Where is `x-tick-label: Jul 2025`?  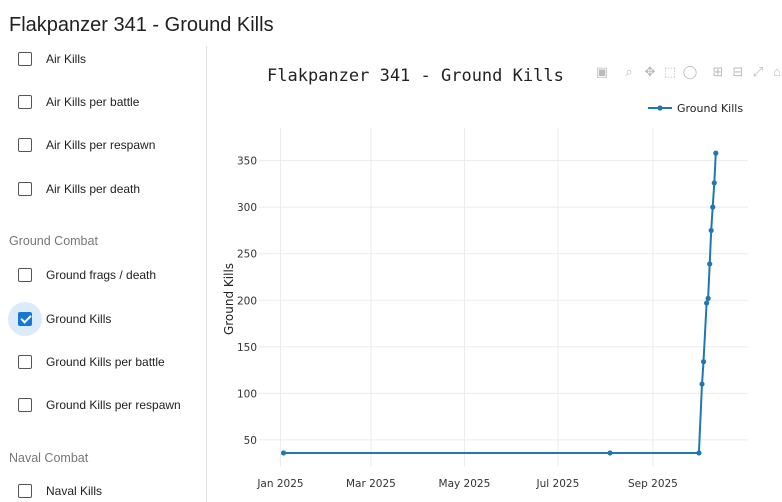
x-tick-label: Jul 2025 is located at coordinates (558, 484).